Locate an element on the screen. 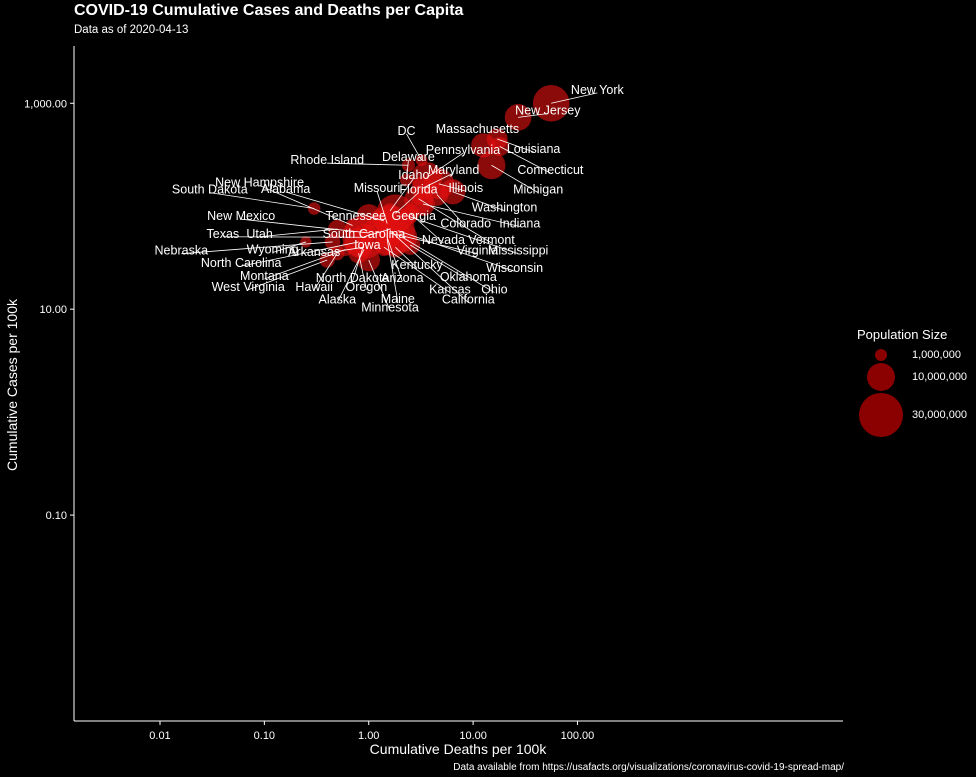 The image size is (976, 777). point-label: Iowa is located at coordinates (367, 245).